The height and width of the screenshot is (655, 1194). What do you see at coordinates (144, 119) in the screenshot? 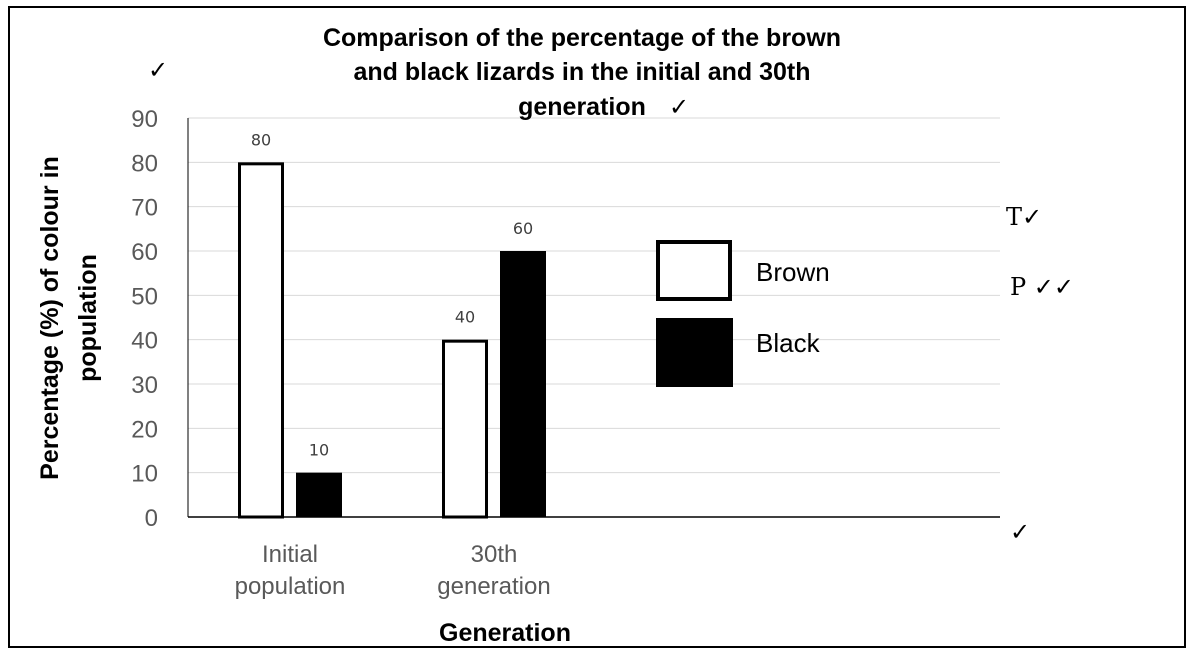
I see `y-tick-label: 90` at bounding box center [144, 119].